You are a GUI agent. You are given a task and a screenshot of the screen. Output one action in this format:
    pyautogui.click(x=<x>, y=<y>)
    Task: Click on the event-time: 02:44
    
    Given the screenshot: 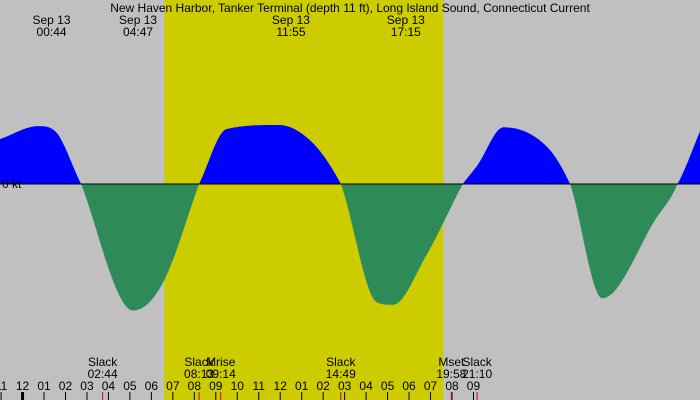 What is the action you would take?
    pyautogui.click(x=103, y=374)
    